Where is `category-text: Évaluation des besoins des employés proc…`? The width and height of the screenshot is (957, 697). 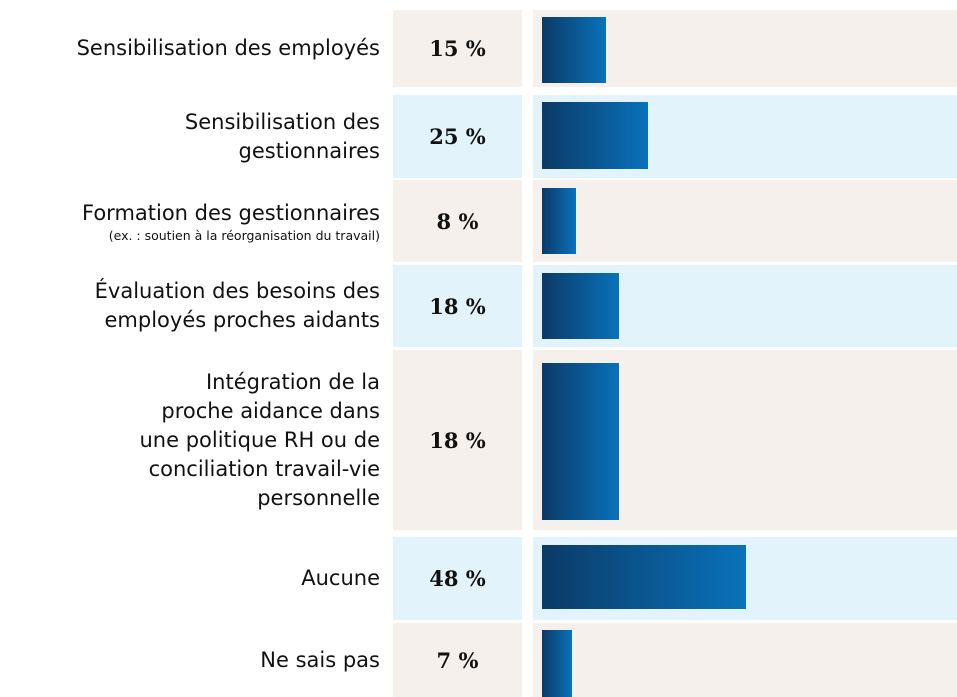
category-text: Évaluation des besoins des employés proc… is located at coordinates (237, 305).